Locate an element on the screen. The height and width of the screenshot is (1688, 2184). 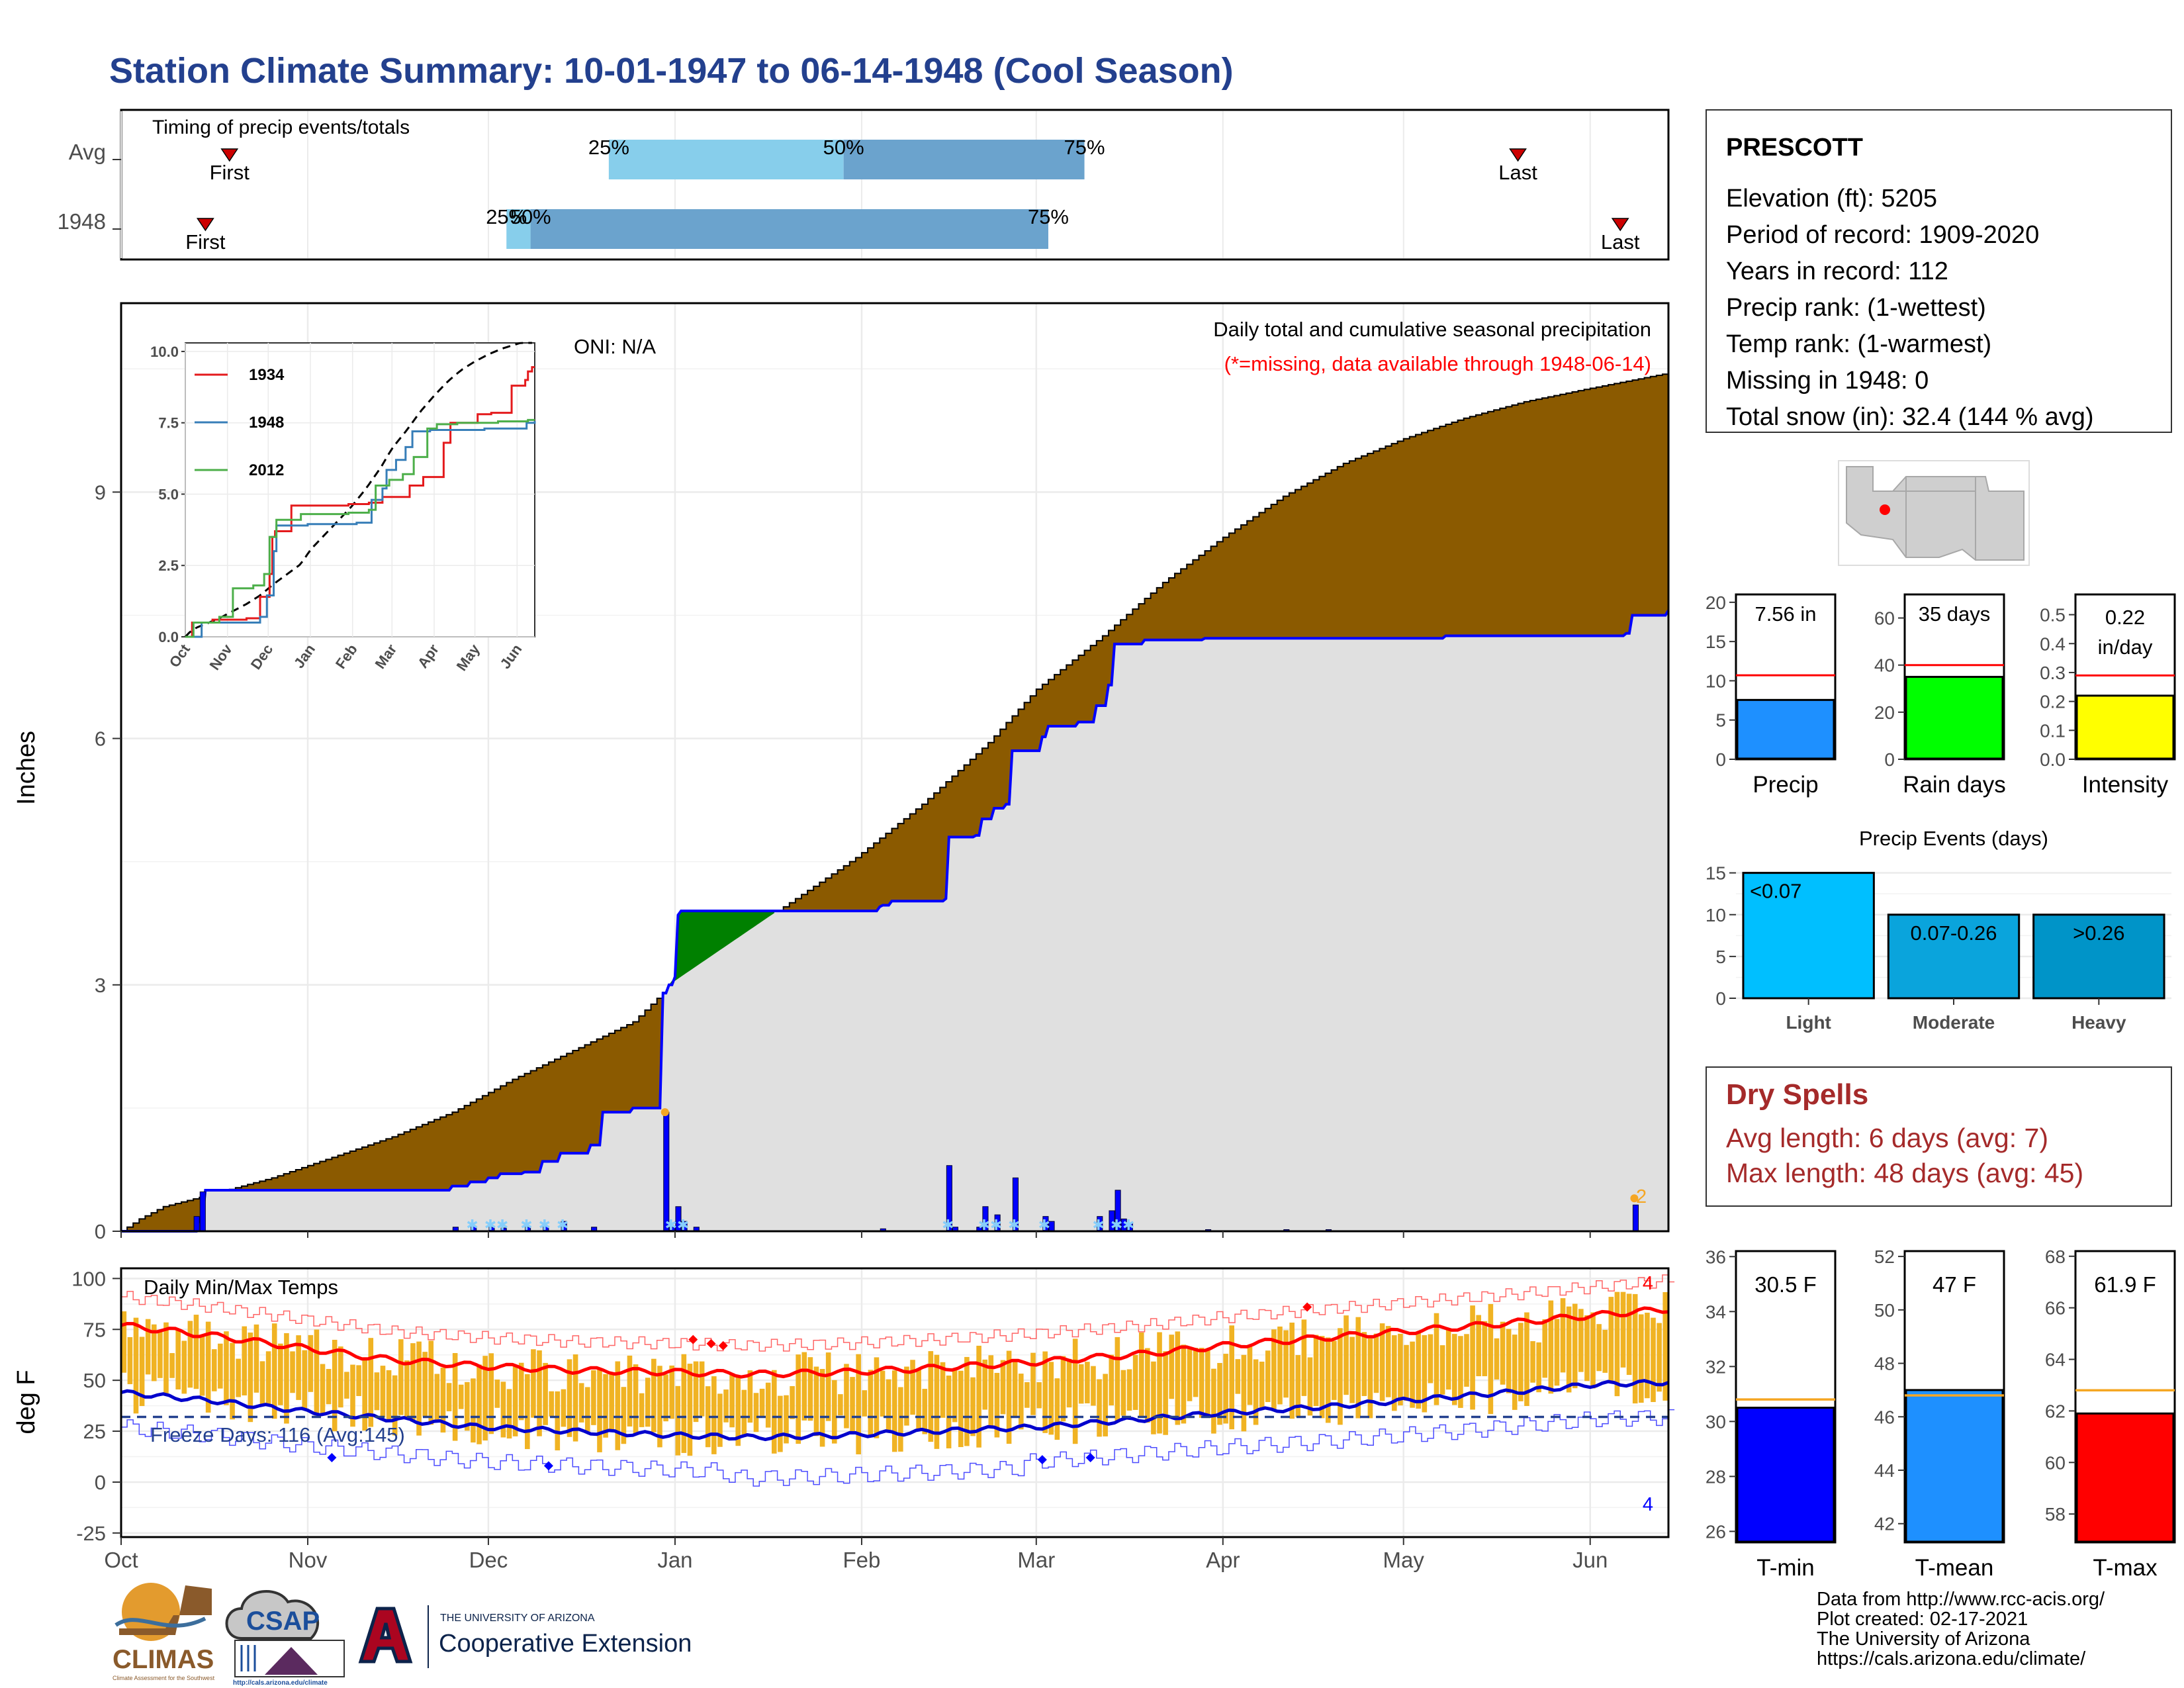
events-y-tick-label: 10 is located at coordinates (1716, 915).